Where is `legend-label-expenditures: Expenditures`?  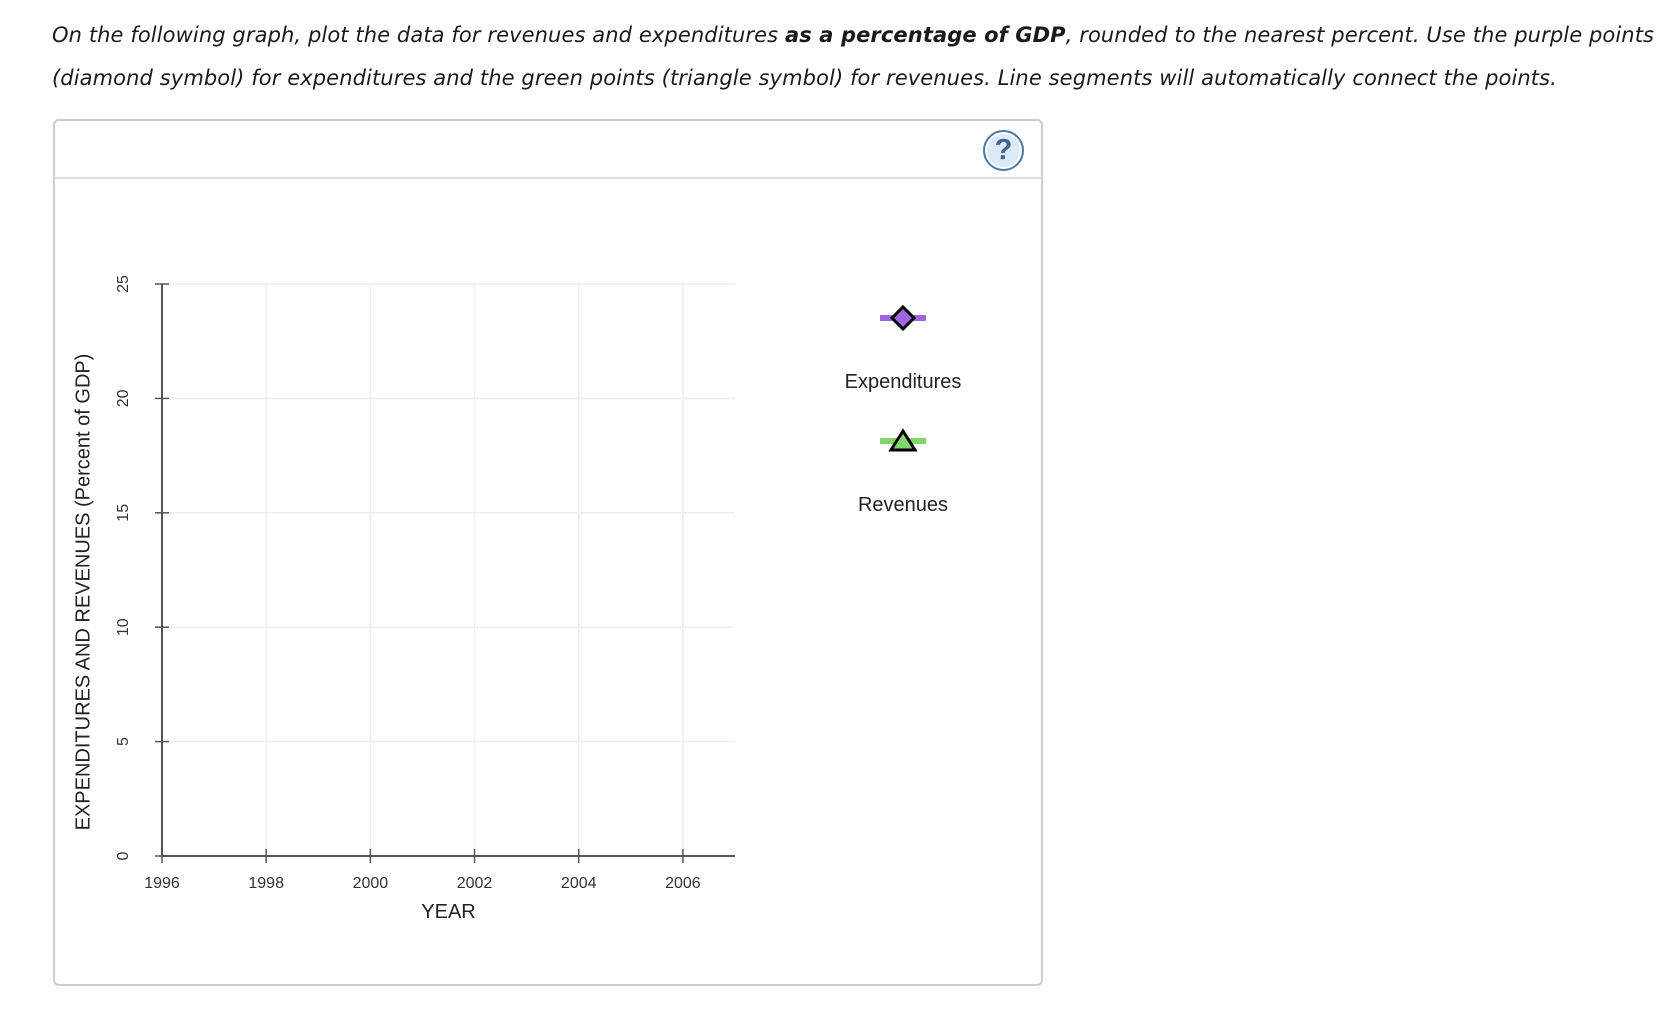
legend-label-expenditures: Expenditures is located at coordinates (903, 382).